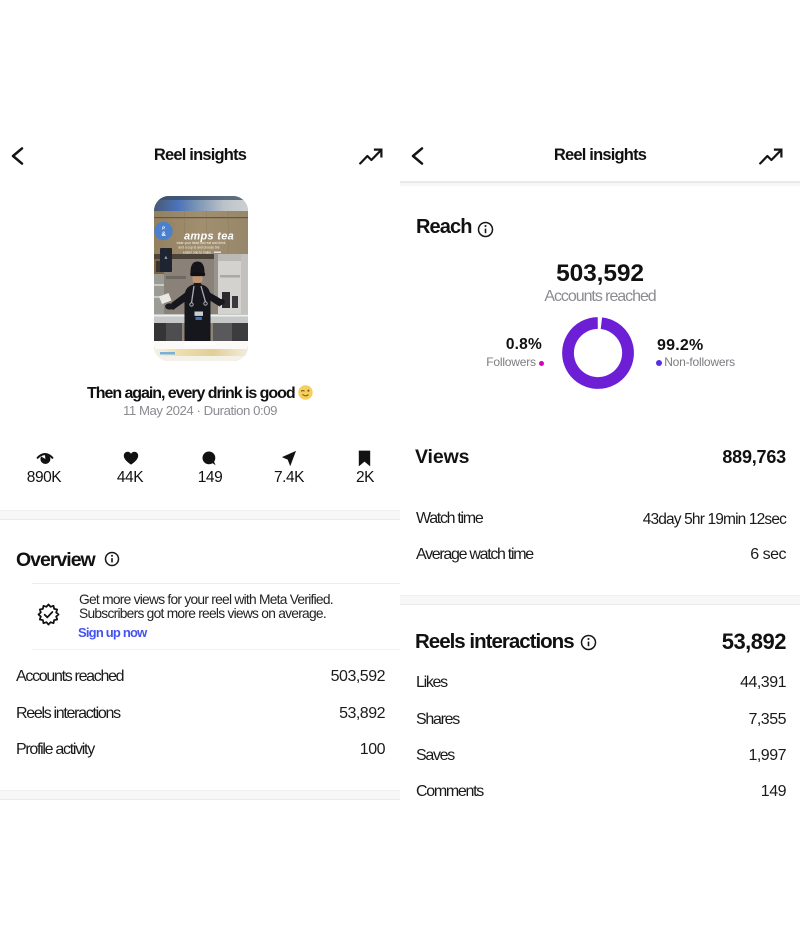  Describe the element at coordinates (163, 228) in the screenshot. I see `svg-text: P` at that location.